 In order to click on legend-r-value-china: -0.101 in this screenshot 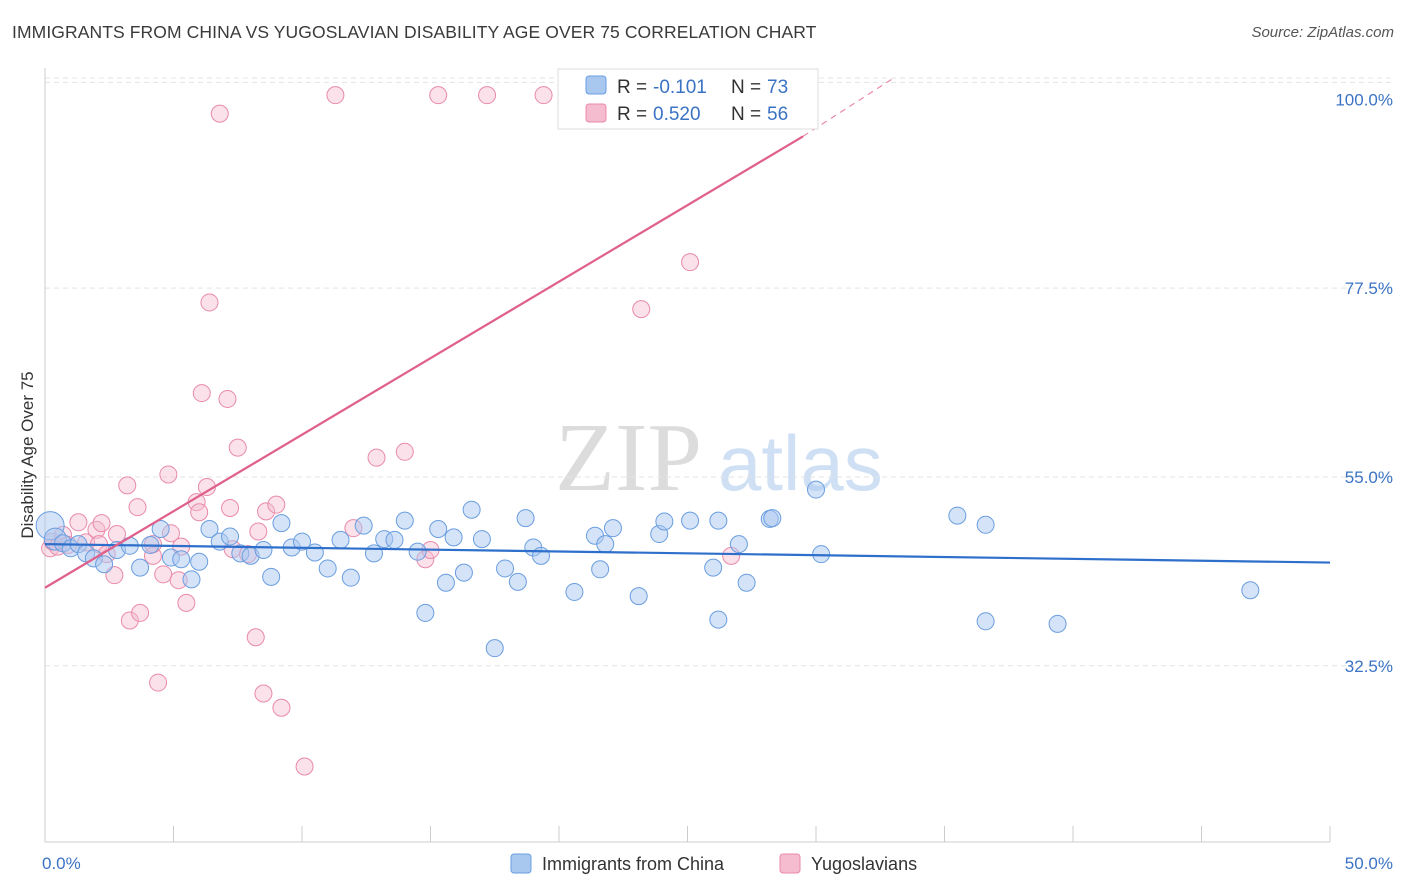, I will do `click(680, 87)`.